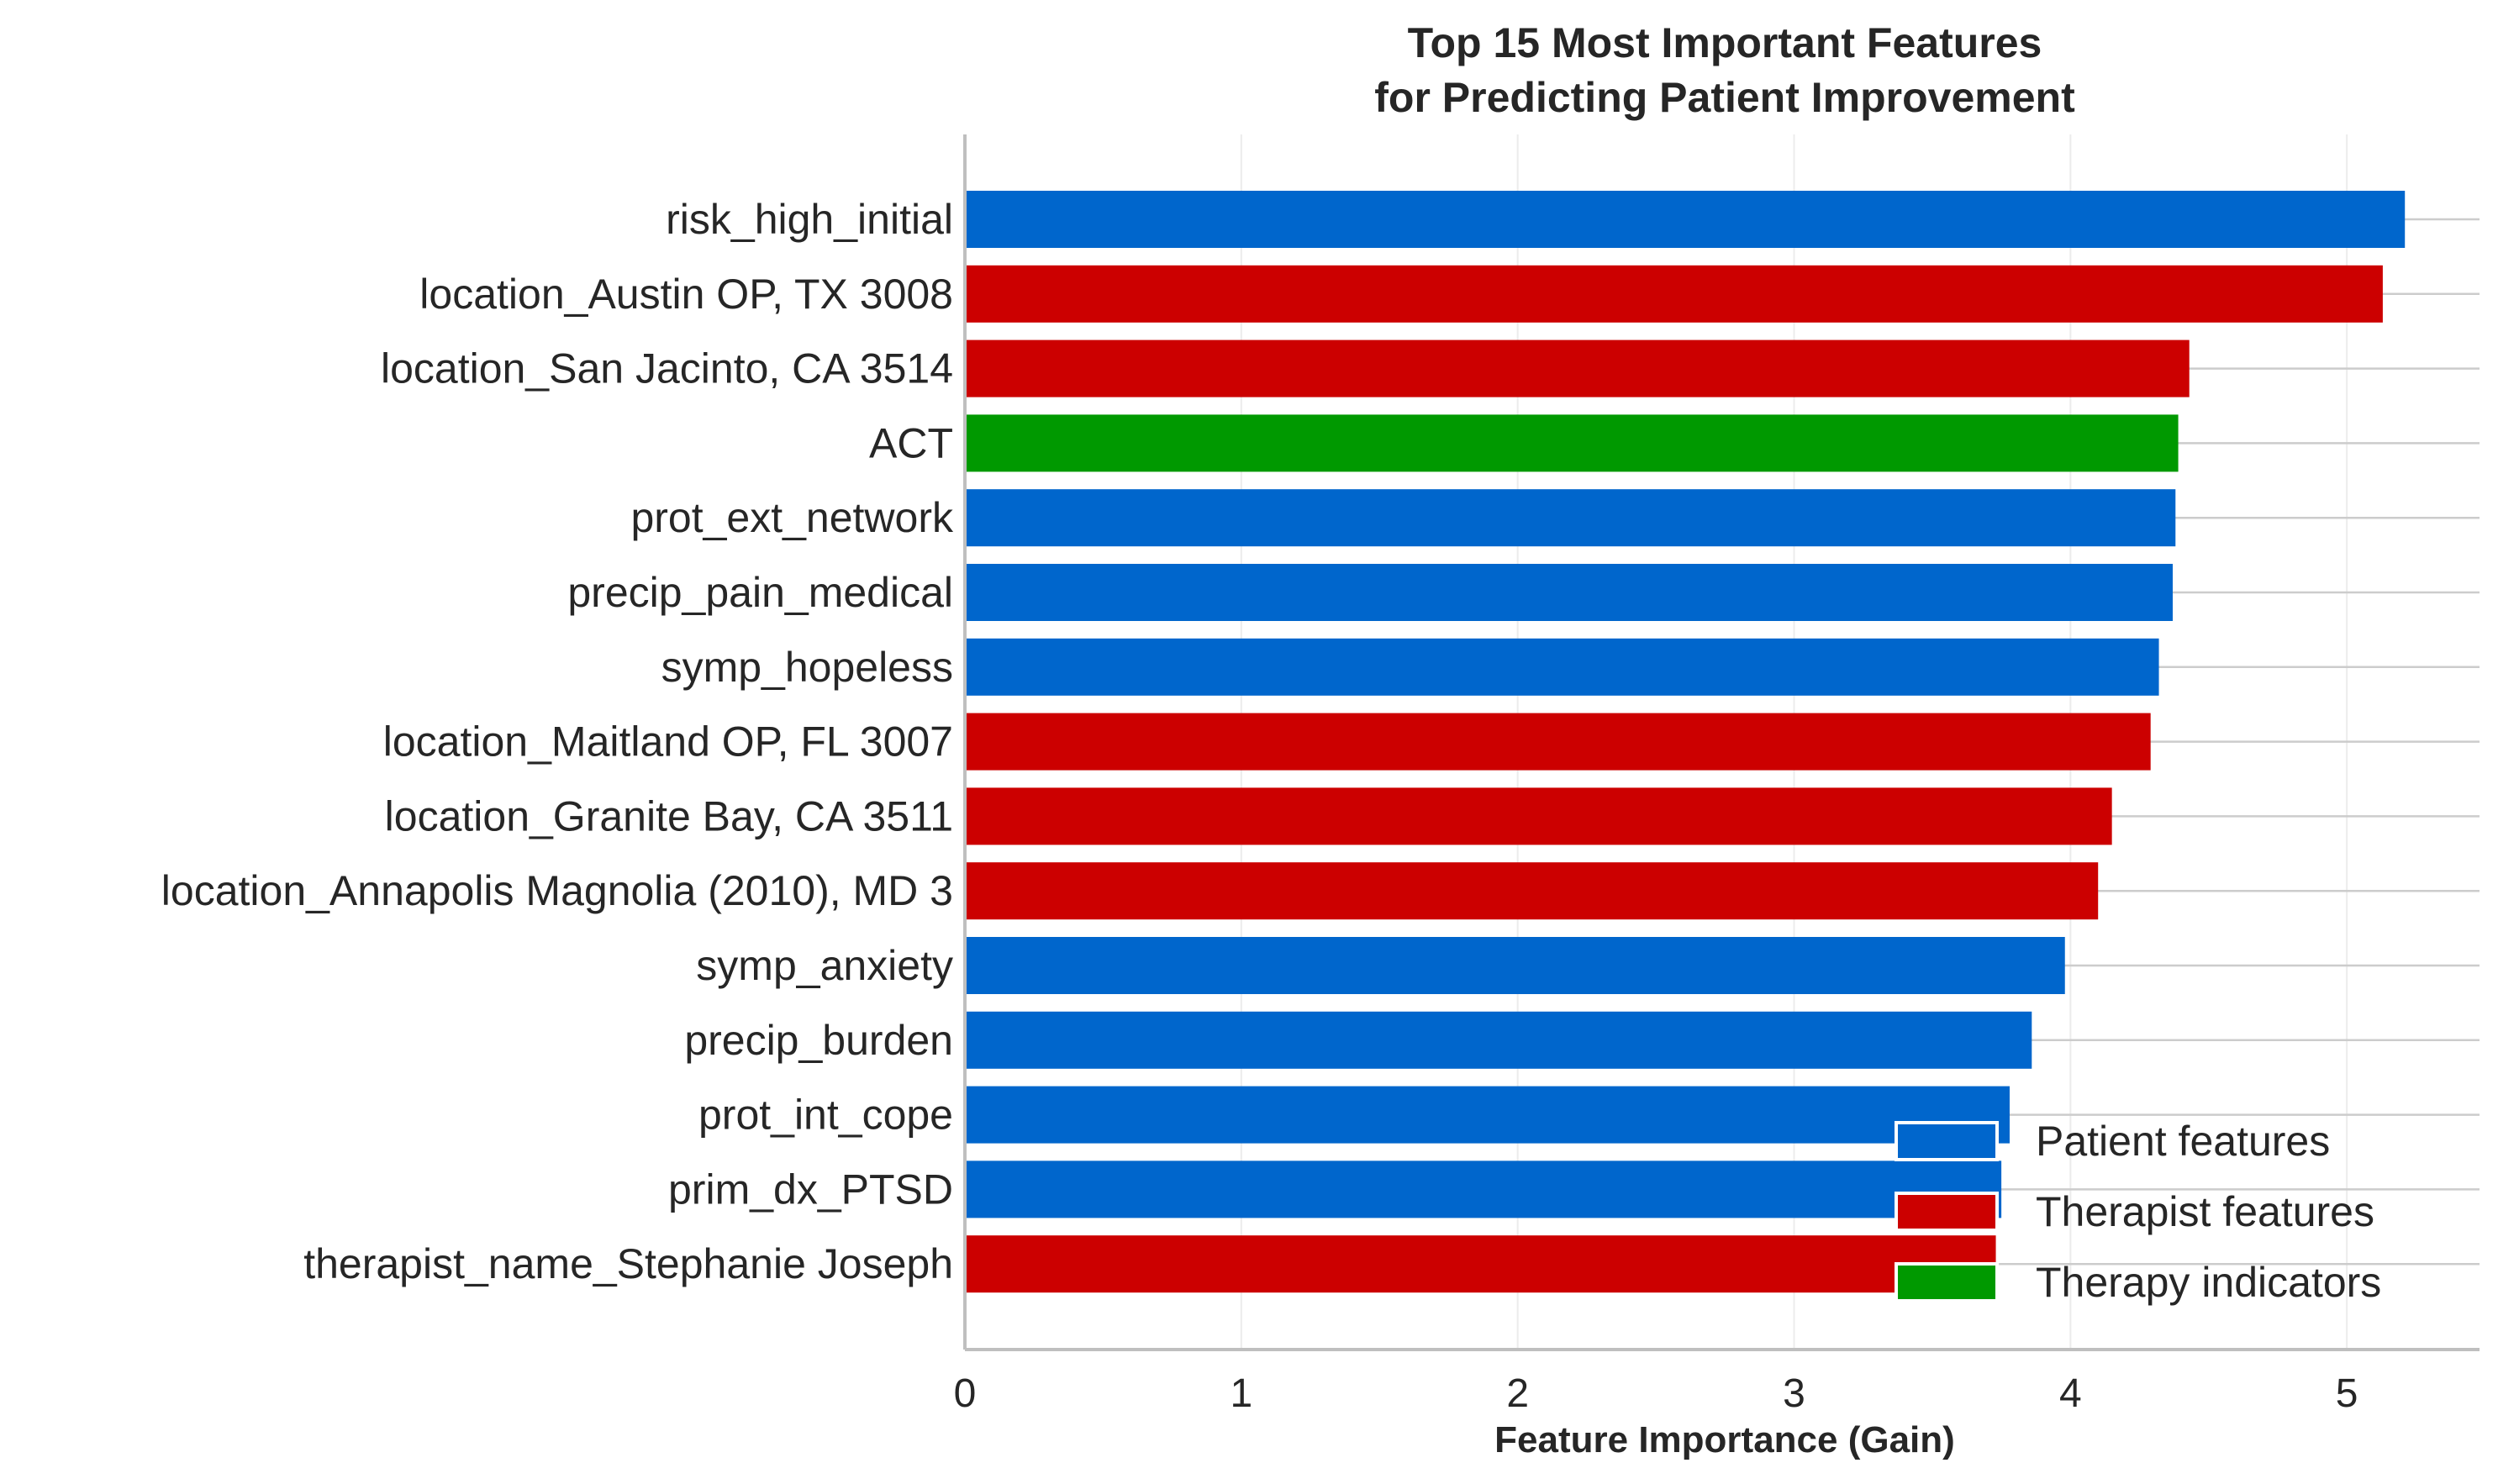  Describe the element at coordinates (792, 517) in the screenshot. I see `y-tick-label: prot_ext_network` at that location.